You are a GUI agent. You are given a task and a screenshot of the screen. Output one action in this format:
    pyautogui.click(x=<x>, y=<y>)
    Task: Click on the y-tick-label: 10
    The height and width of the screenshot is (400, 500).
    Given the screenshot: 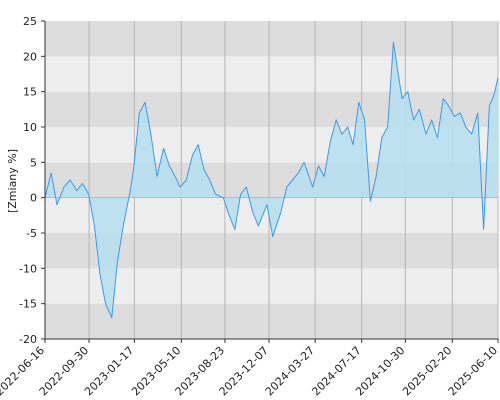 What is the action you would take?
    pyautogui.click(x=30, y=127)
    